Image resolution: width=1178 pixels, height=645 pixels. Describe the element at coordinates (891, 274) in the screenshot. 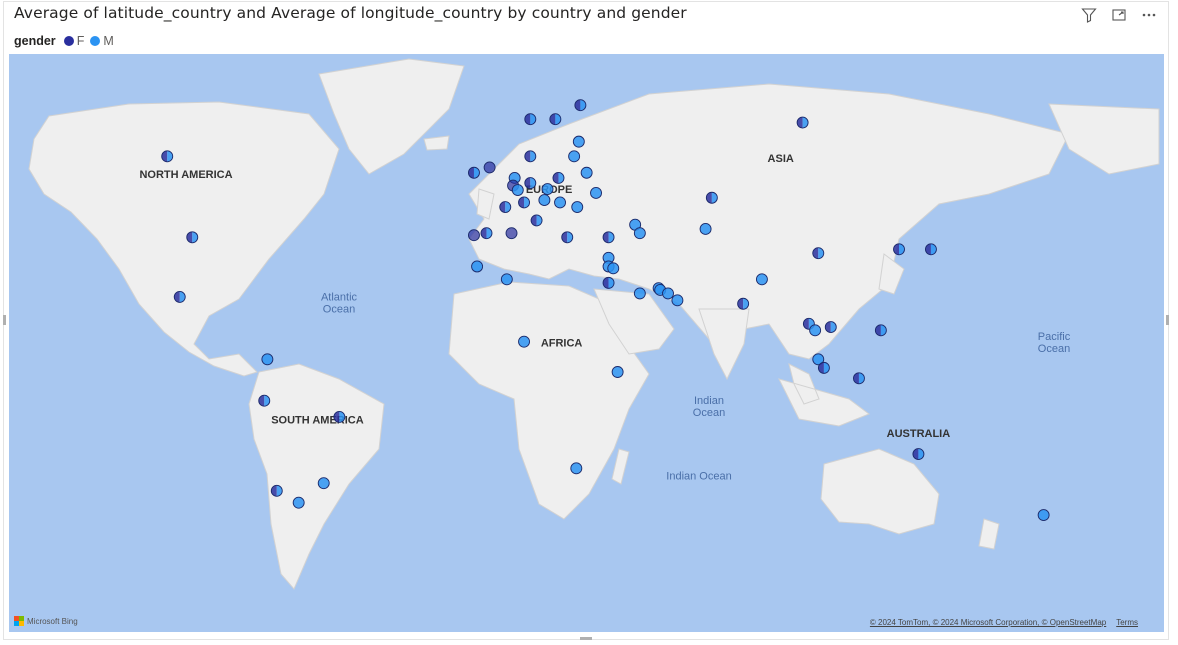

I see `japan-landmass` at that location.